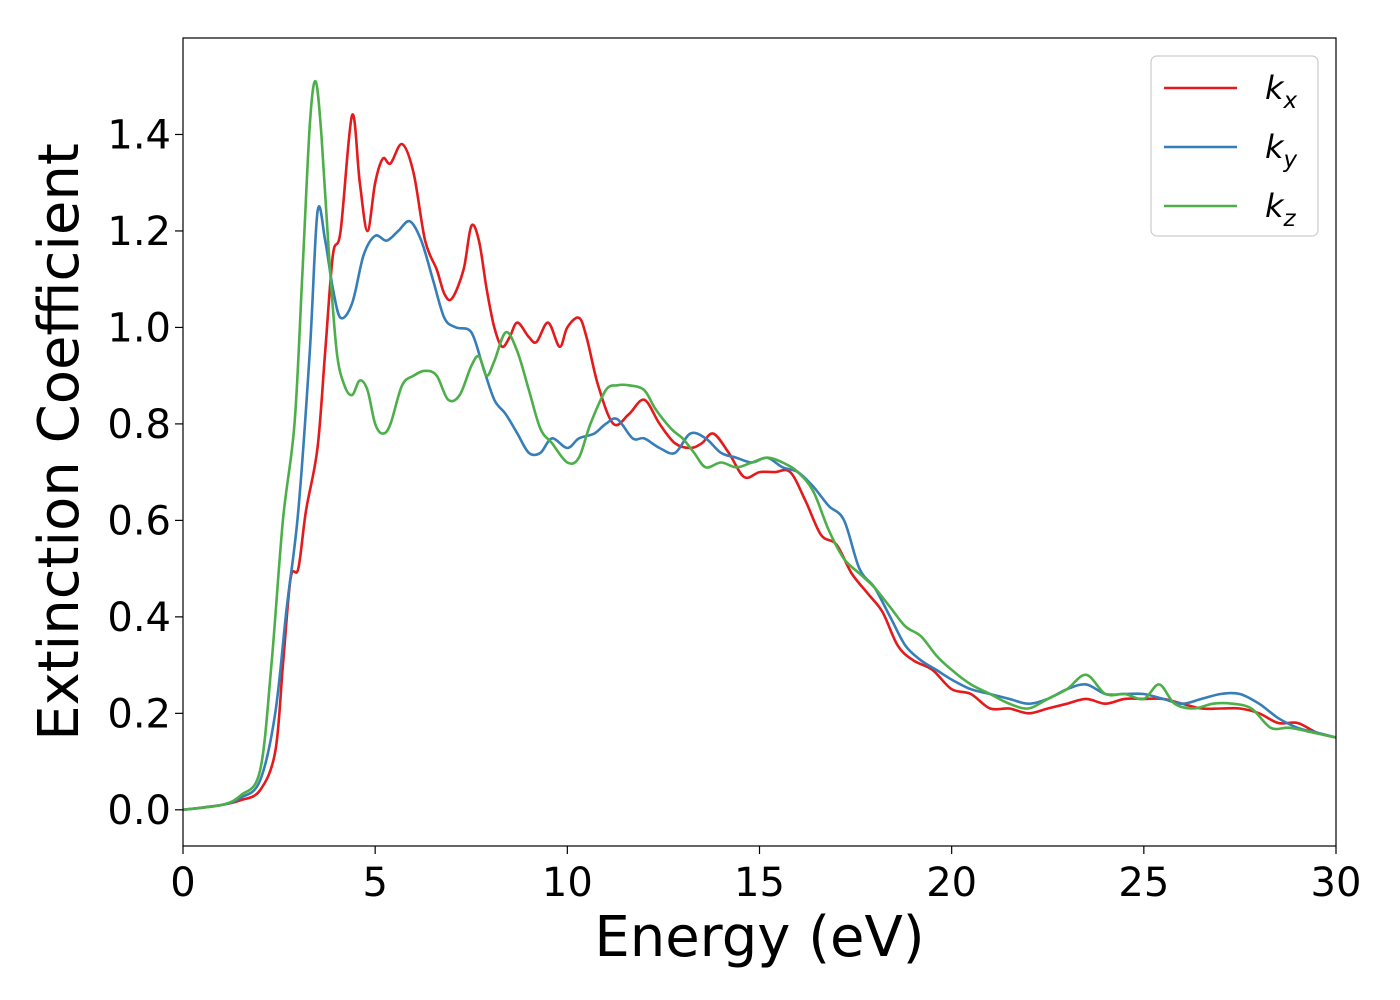 Image resolution: width=1400 pixels, height=1000 pixels. I want to click on x-axis: 0 5 10 15 20 25 30, so click(765, 876).